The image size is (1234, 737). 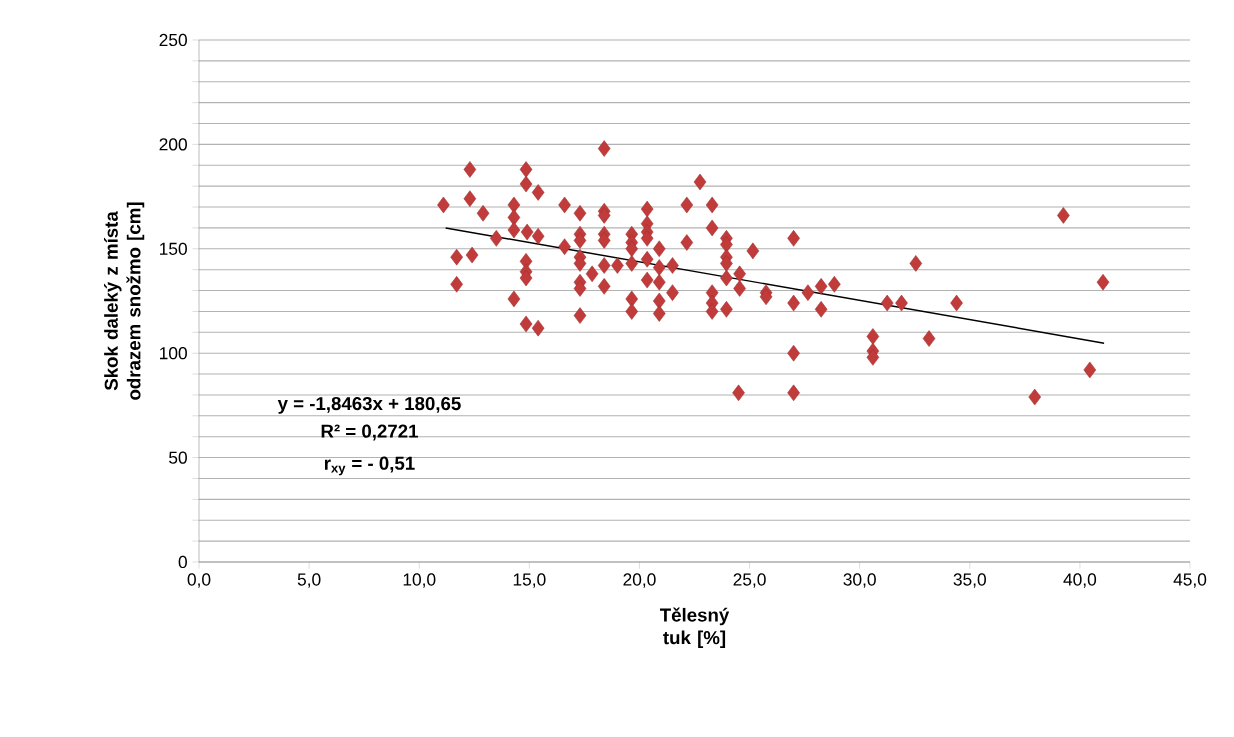 What do you see at coordinates (1190, 580) in the screenshot?
I see `x-tick-label: 45,0` at bounding box center [1190, 580].